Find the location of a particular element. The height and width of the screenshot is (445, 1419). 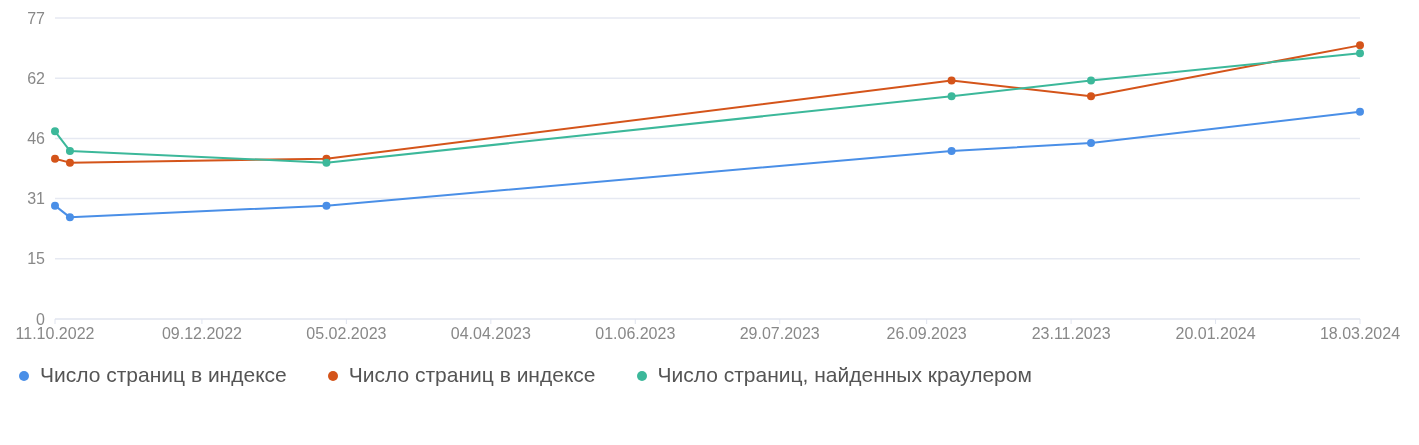

x-tick-label: 26.09.2023 is located at coordinates (926, 333).